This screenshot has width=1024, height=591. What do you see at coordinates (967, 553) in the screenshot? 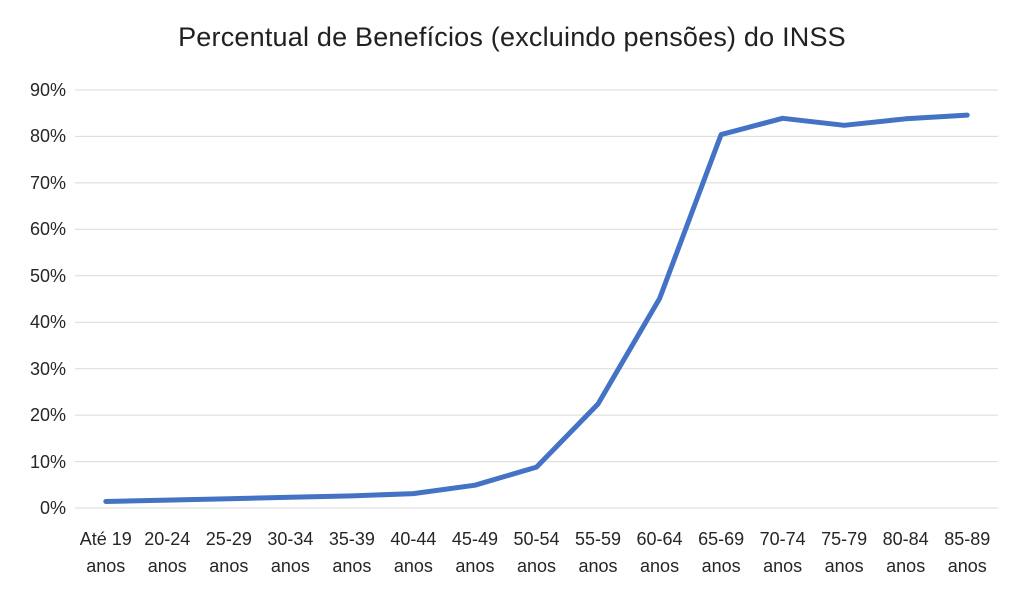
I see `x-axis-category-label: 85-89 anos` at bounding box center [967, 553].